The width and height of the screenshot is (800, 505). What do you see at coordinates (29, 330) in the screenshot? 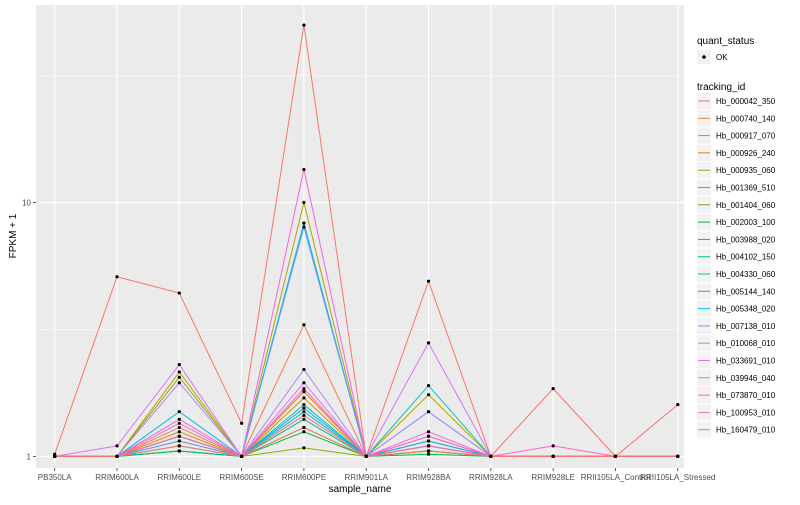
I see `y-axis-ticks: 1 10` at bounding box center [29, 330].